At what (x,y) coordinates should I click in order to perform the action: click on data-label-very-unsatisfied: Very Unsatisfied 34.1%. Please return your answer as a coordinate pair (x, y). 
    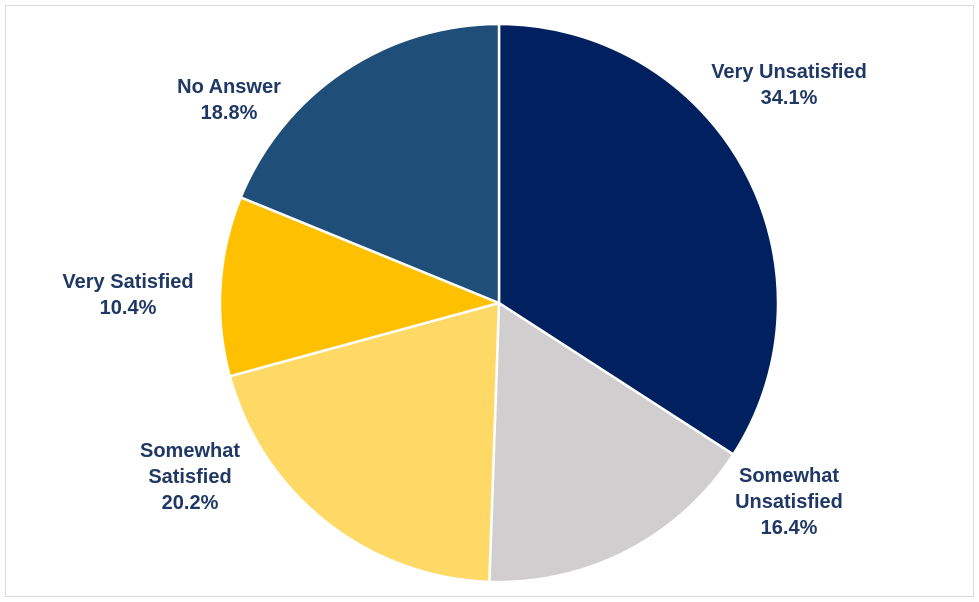
    Looking at the image, I should click on (789, 85).